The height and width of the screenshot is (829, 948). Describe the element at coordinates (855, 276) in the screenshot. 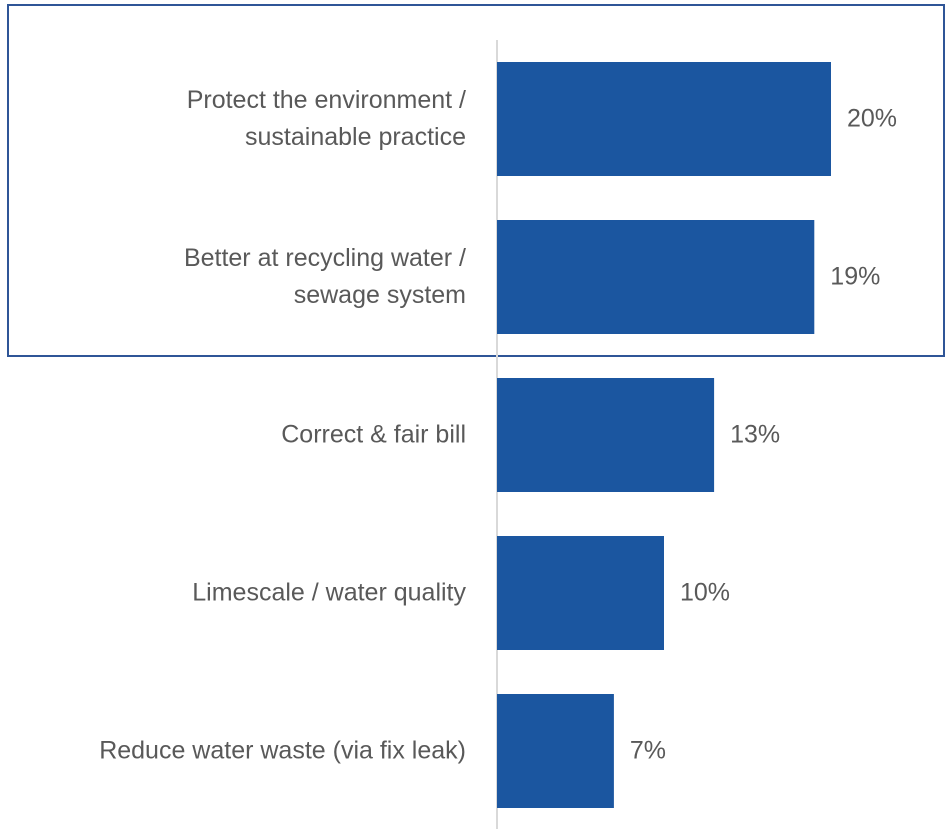

I see `value-label: 19%` at that location.